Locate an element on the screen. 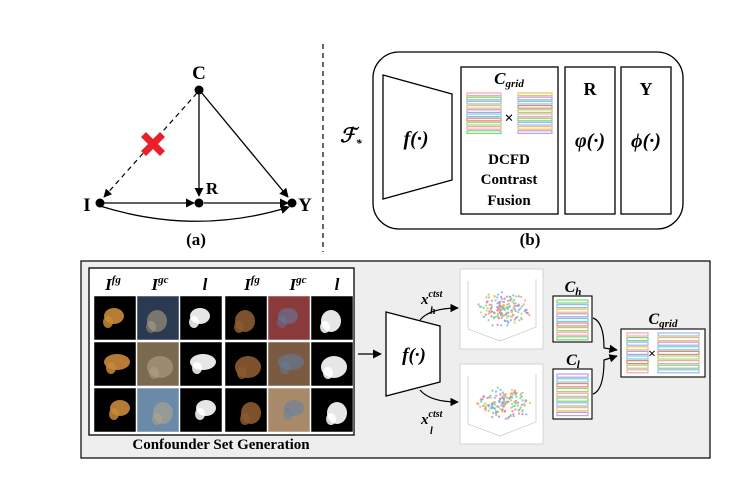 This screenshot has width=749, height=486. grid-title: Cgrid is located at coordinates (509, 79).